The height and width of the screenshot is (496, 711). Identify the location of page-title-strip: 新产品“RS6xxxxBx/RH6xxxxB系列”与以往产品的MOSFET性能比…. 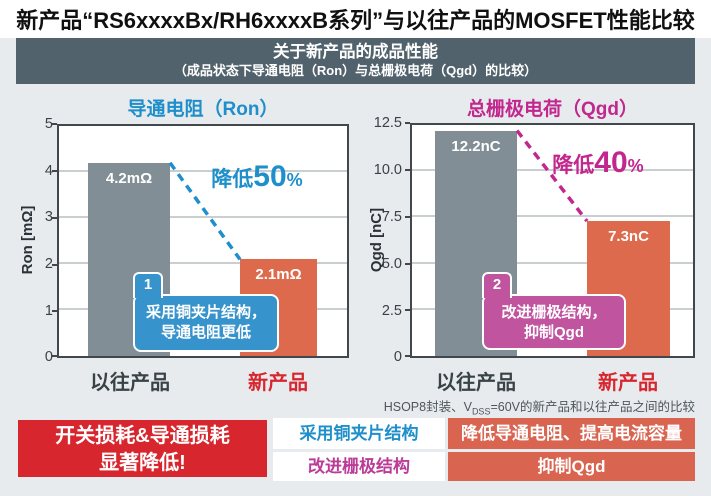
(355, 19).